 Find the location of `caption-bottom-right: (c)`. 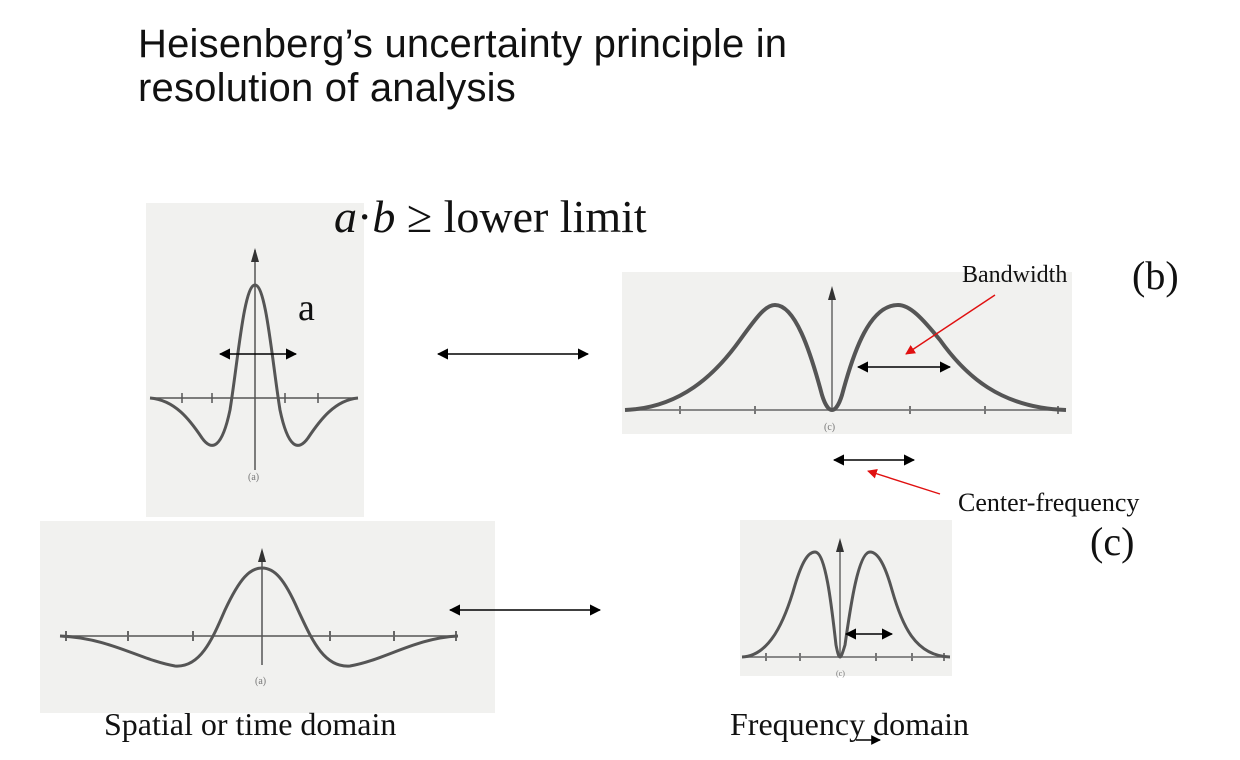

caption-bottom-right: (c) is located at coordinates (840, 673).